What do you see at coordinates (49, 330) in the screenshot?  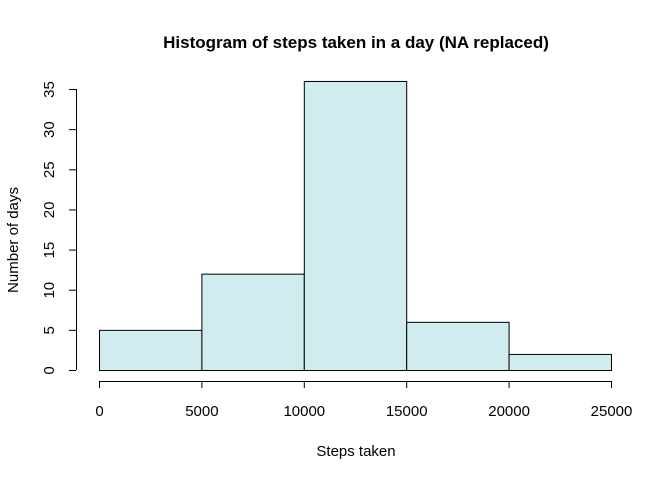 I see `y-tick-label: 5` at bounding box center [49, 330].